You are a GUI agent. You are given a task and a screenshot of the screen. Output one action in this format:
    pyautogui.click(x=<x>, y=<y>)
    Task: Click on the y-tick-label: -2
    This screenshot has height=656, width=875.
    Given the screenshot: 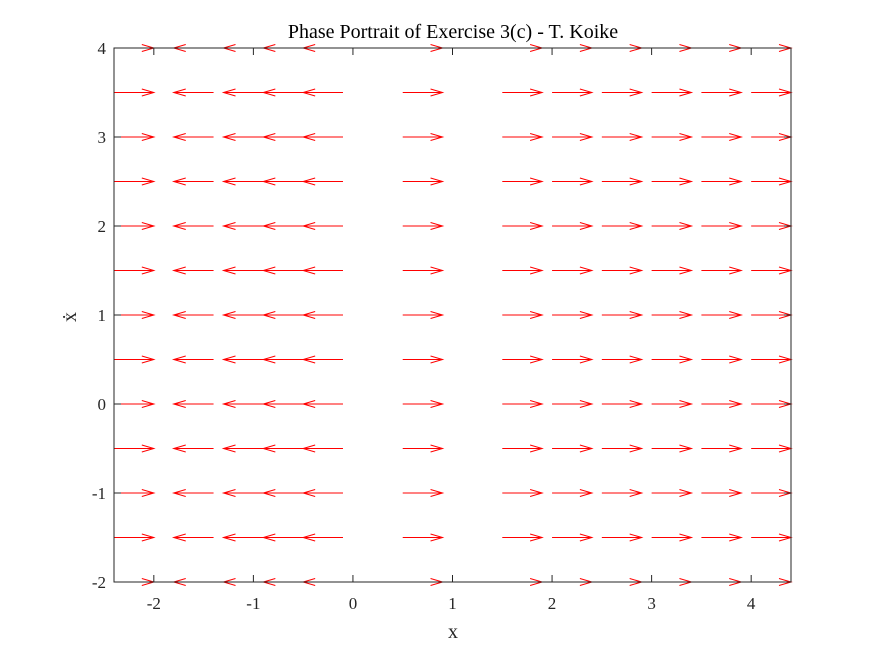 What is the action you would take?
    pyautogui.click(x=99, y=582)
    